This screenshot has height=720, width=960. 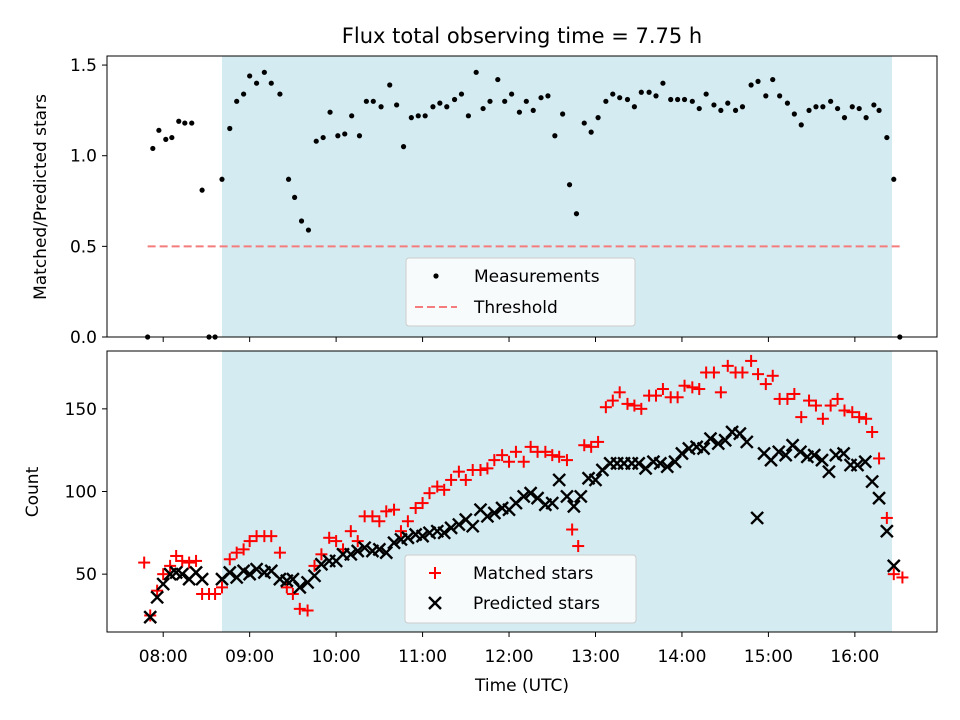 I want to click on top-legend-box, so click(x=520, y=292).